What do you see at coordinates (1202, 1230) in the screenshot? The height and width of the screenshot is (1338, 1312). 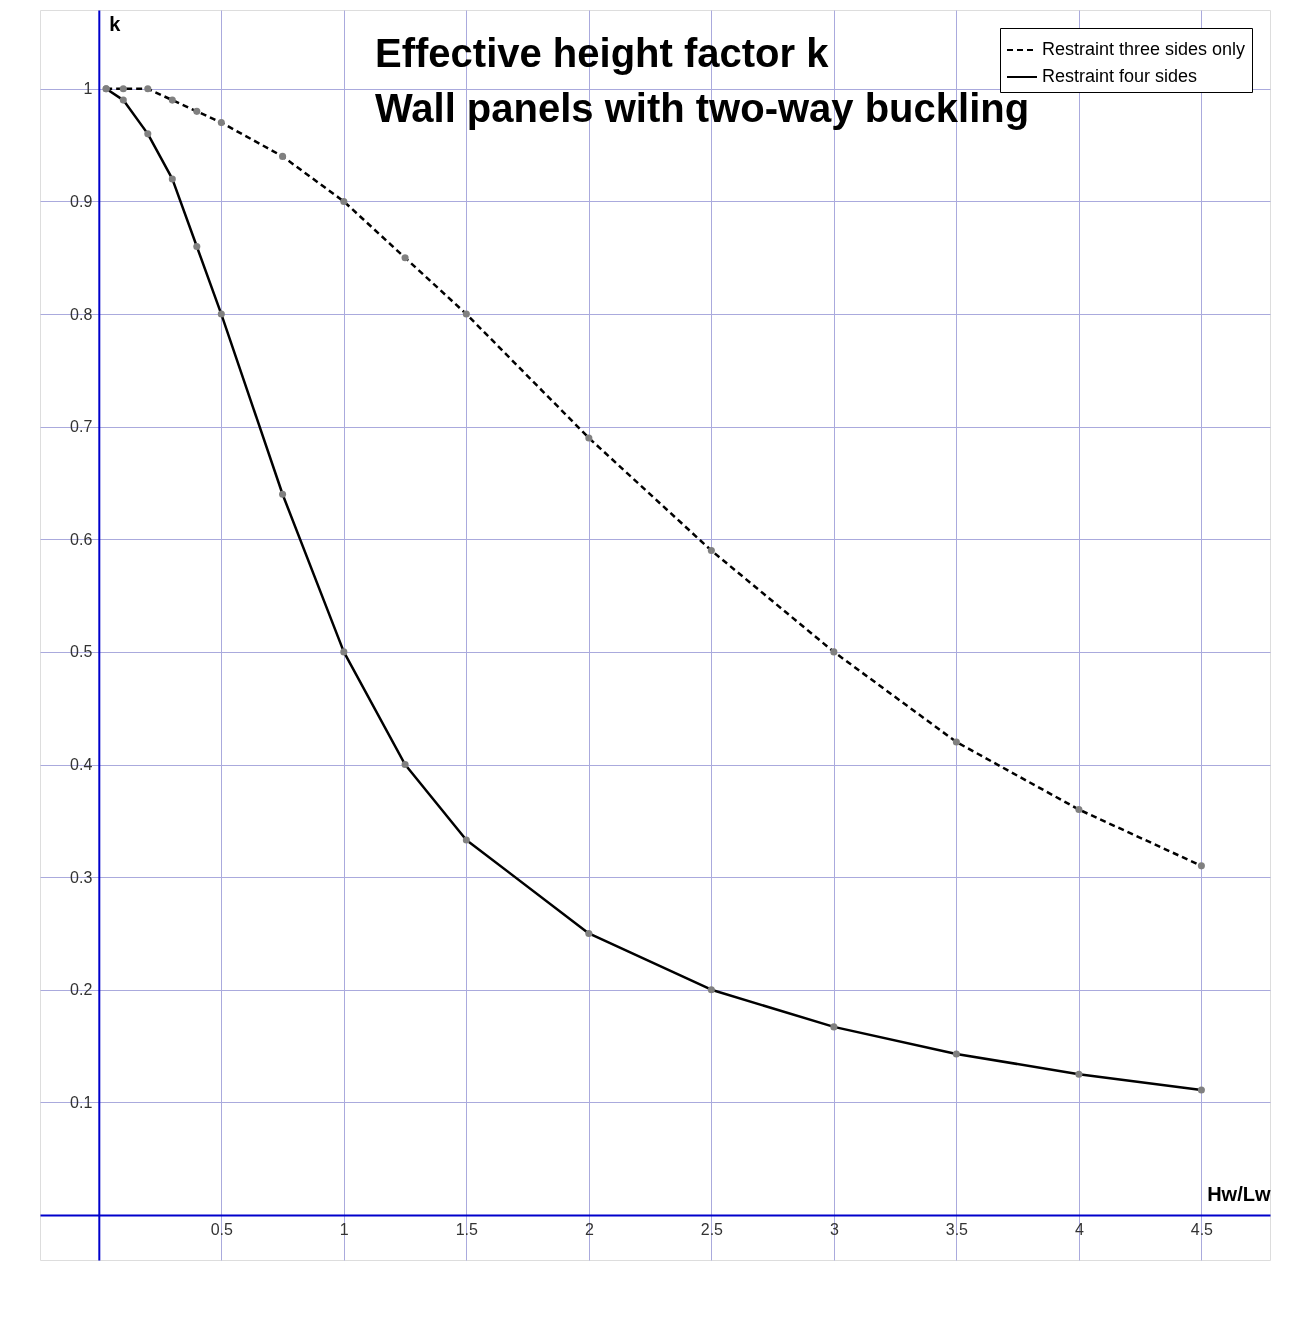 I see `x-tick-label: 4.5` at bounding box center [1202, 1230].